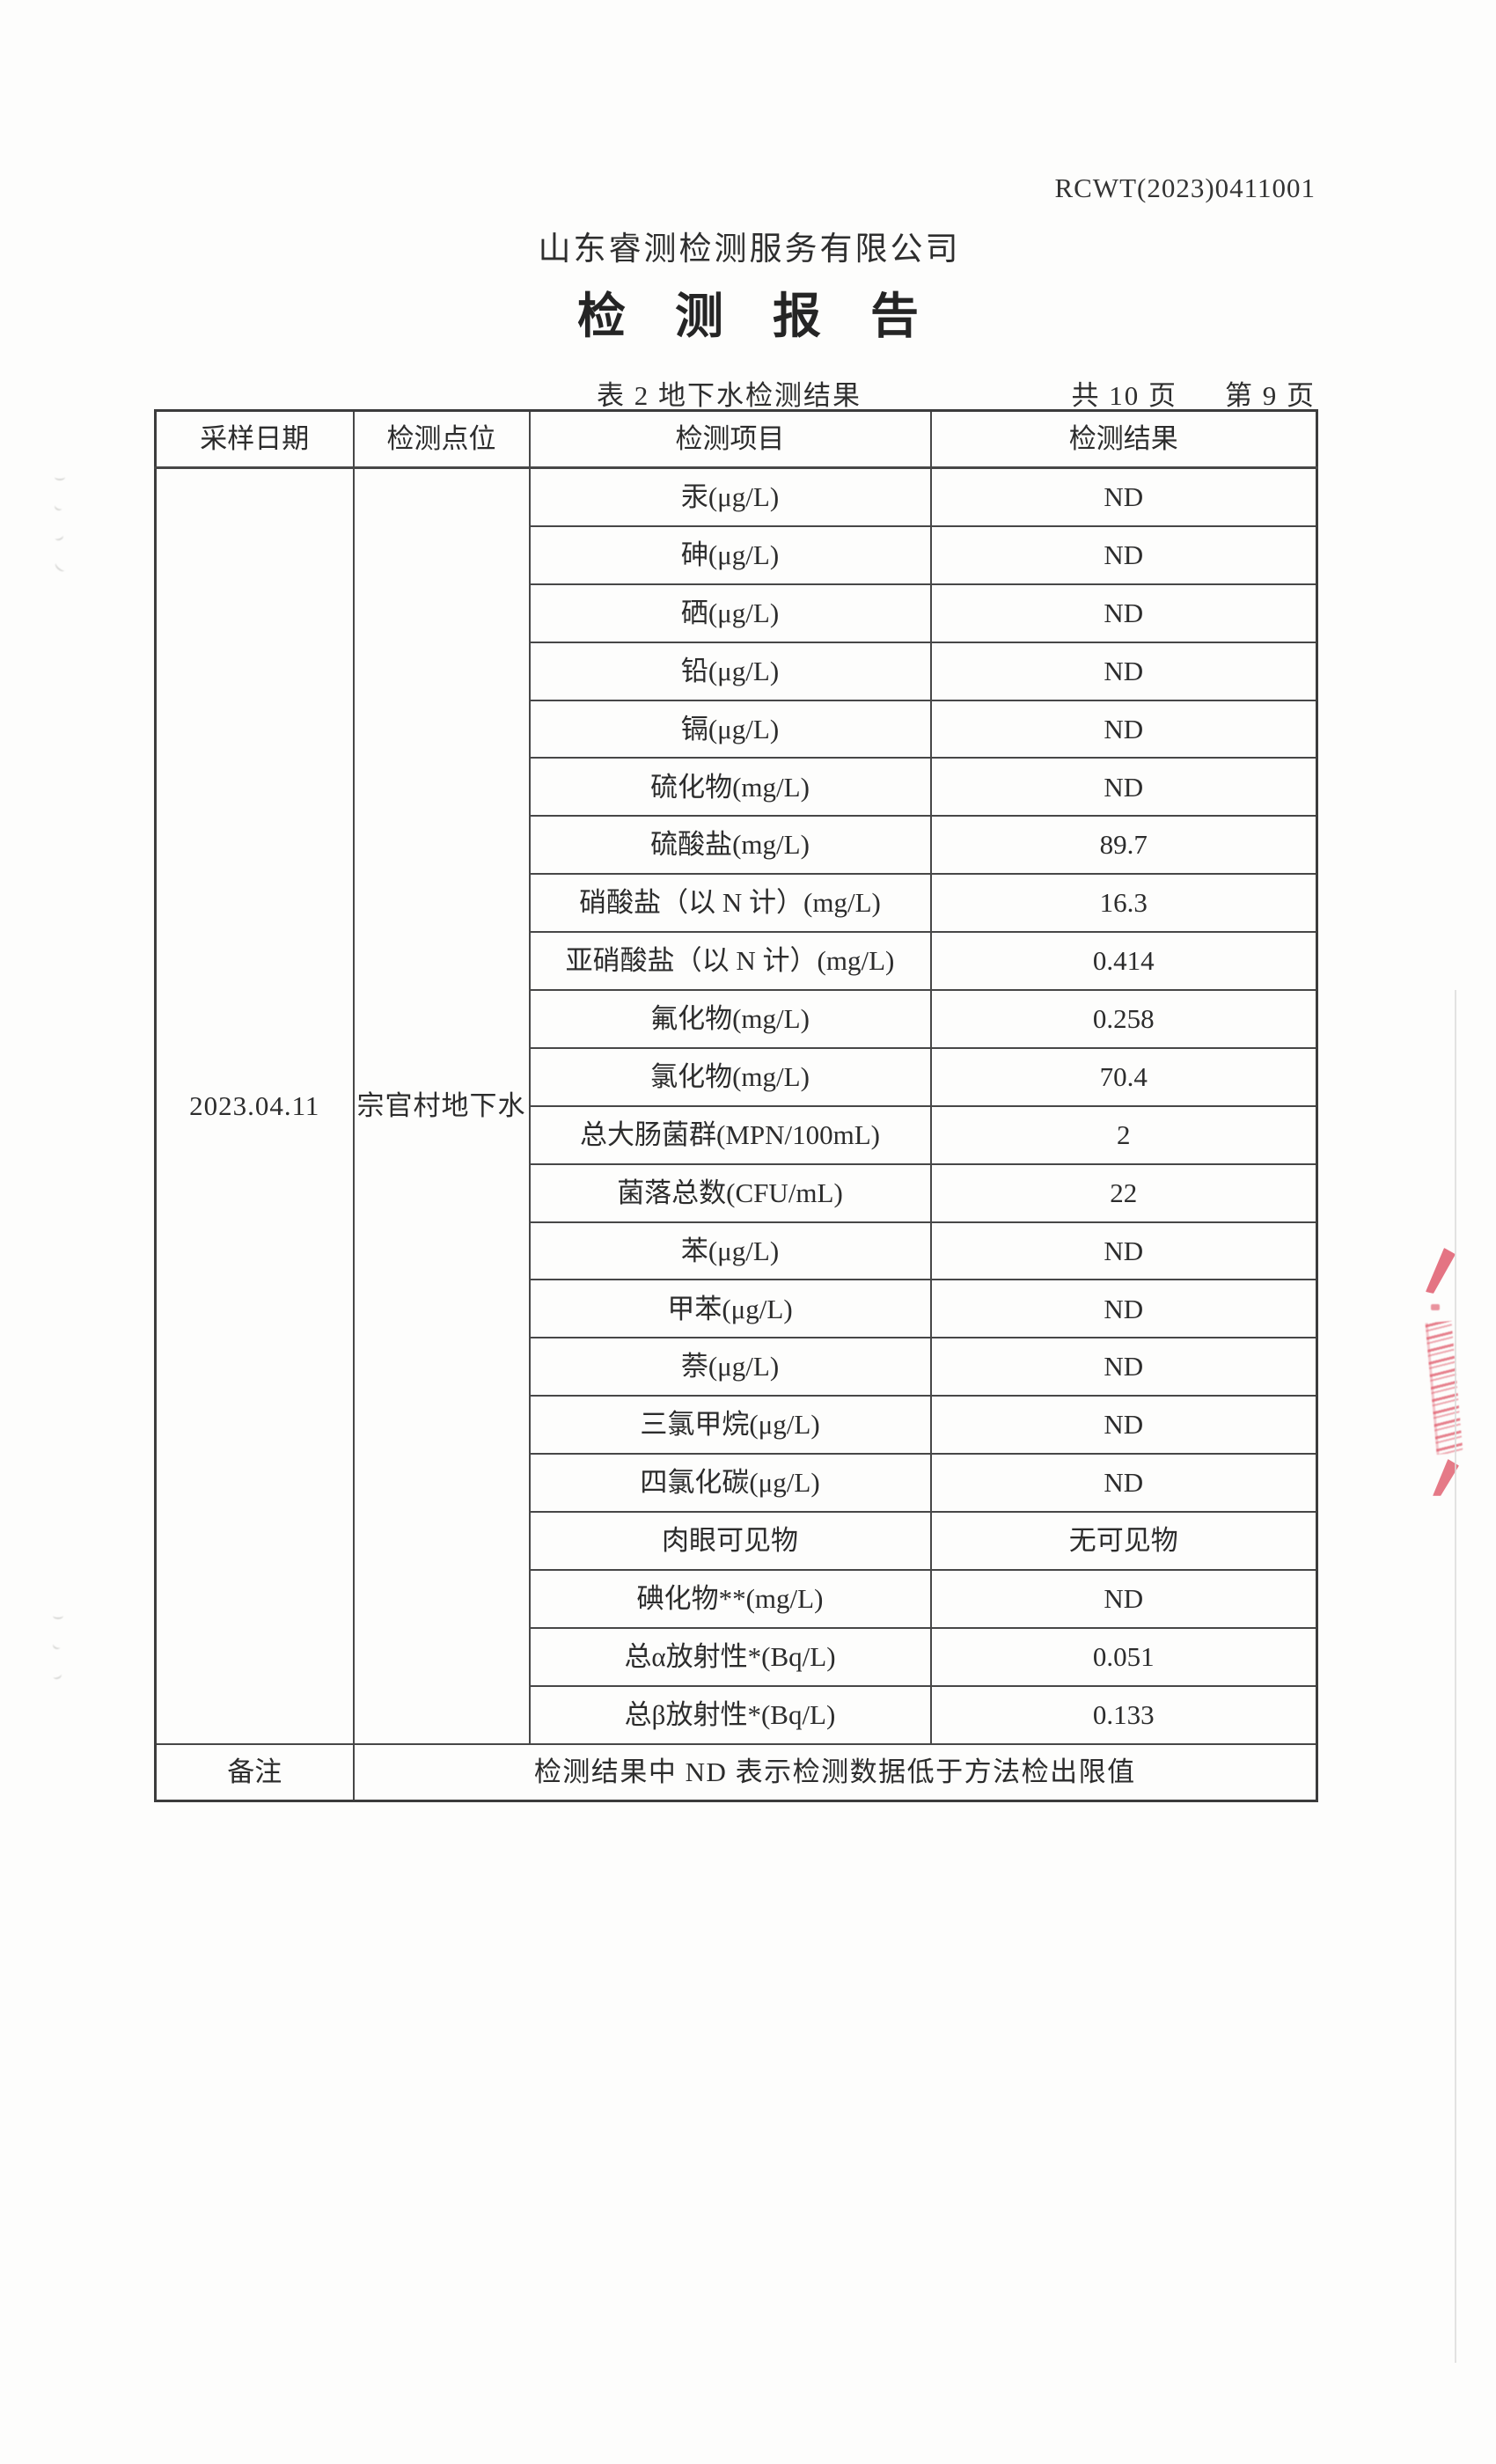 This screenshot has width=1496, height=2464. Describe the element at coordinates (730, 846) in the screenshot. I see `test-item-cell: 硫酸盐(mg/L)` at that location.